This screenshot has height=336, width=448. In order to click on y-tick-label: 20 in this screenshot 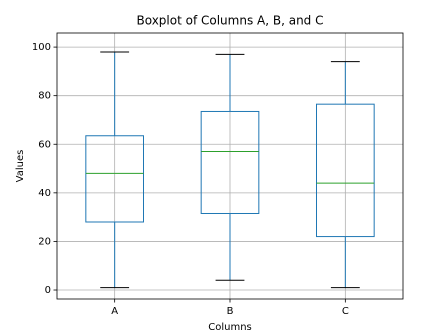, I will do `click(44, 241)`.